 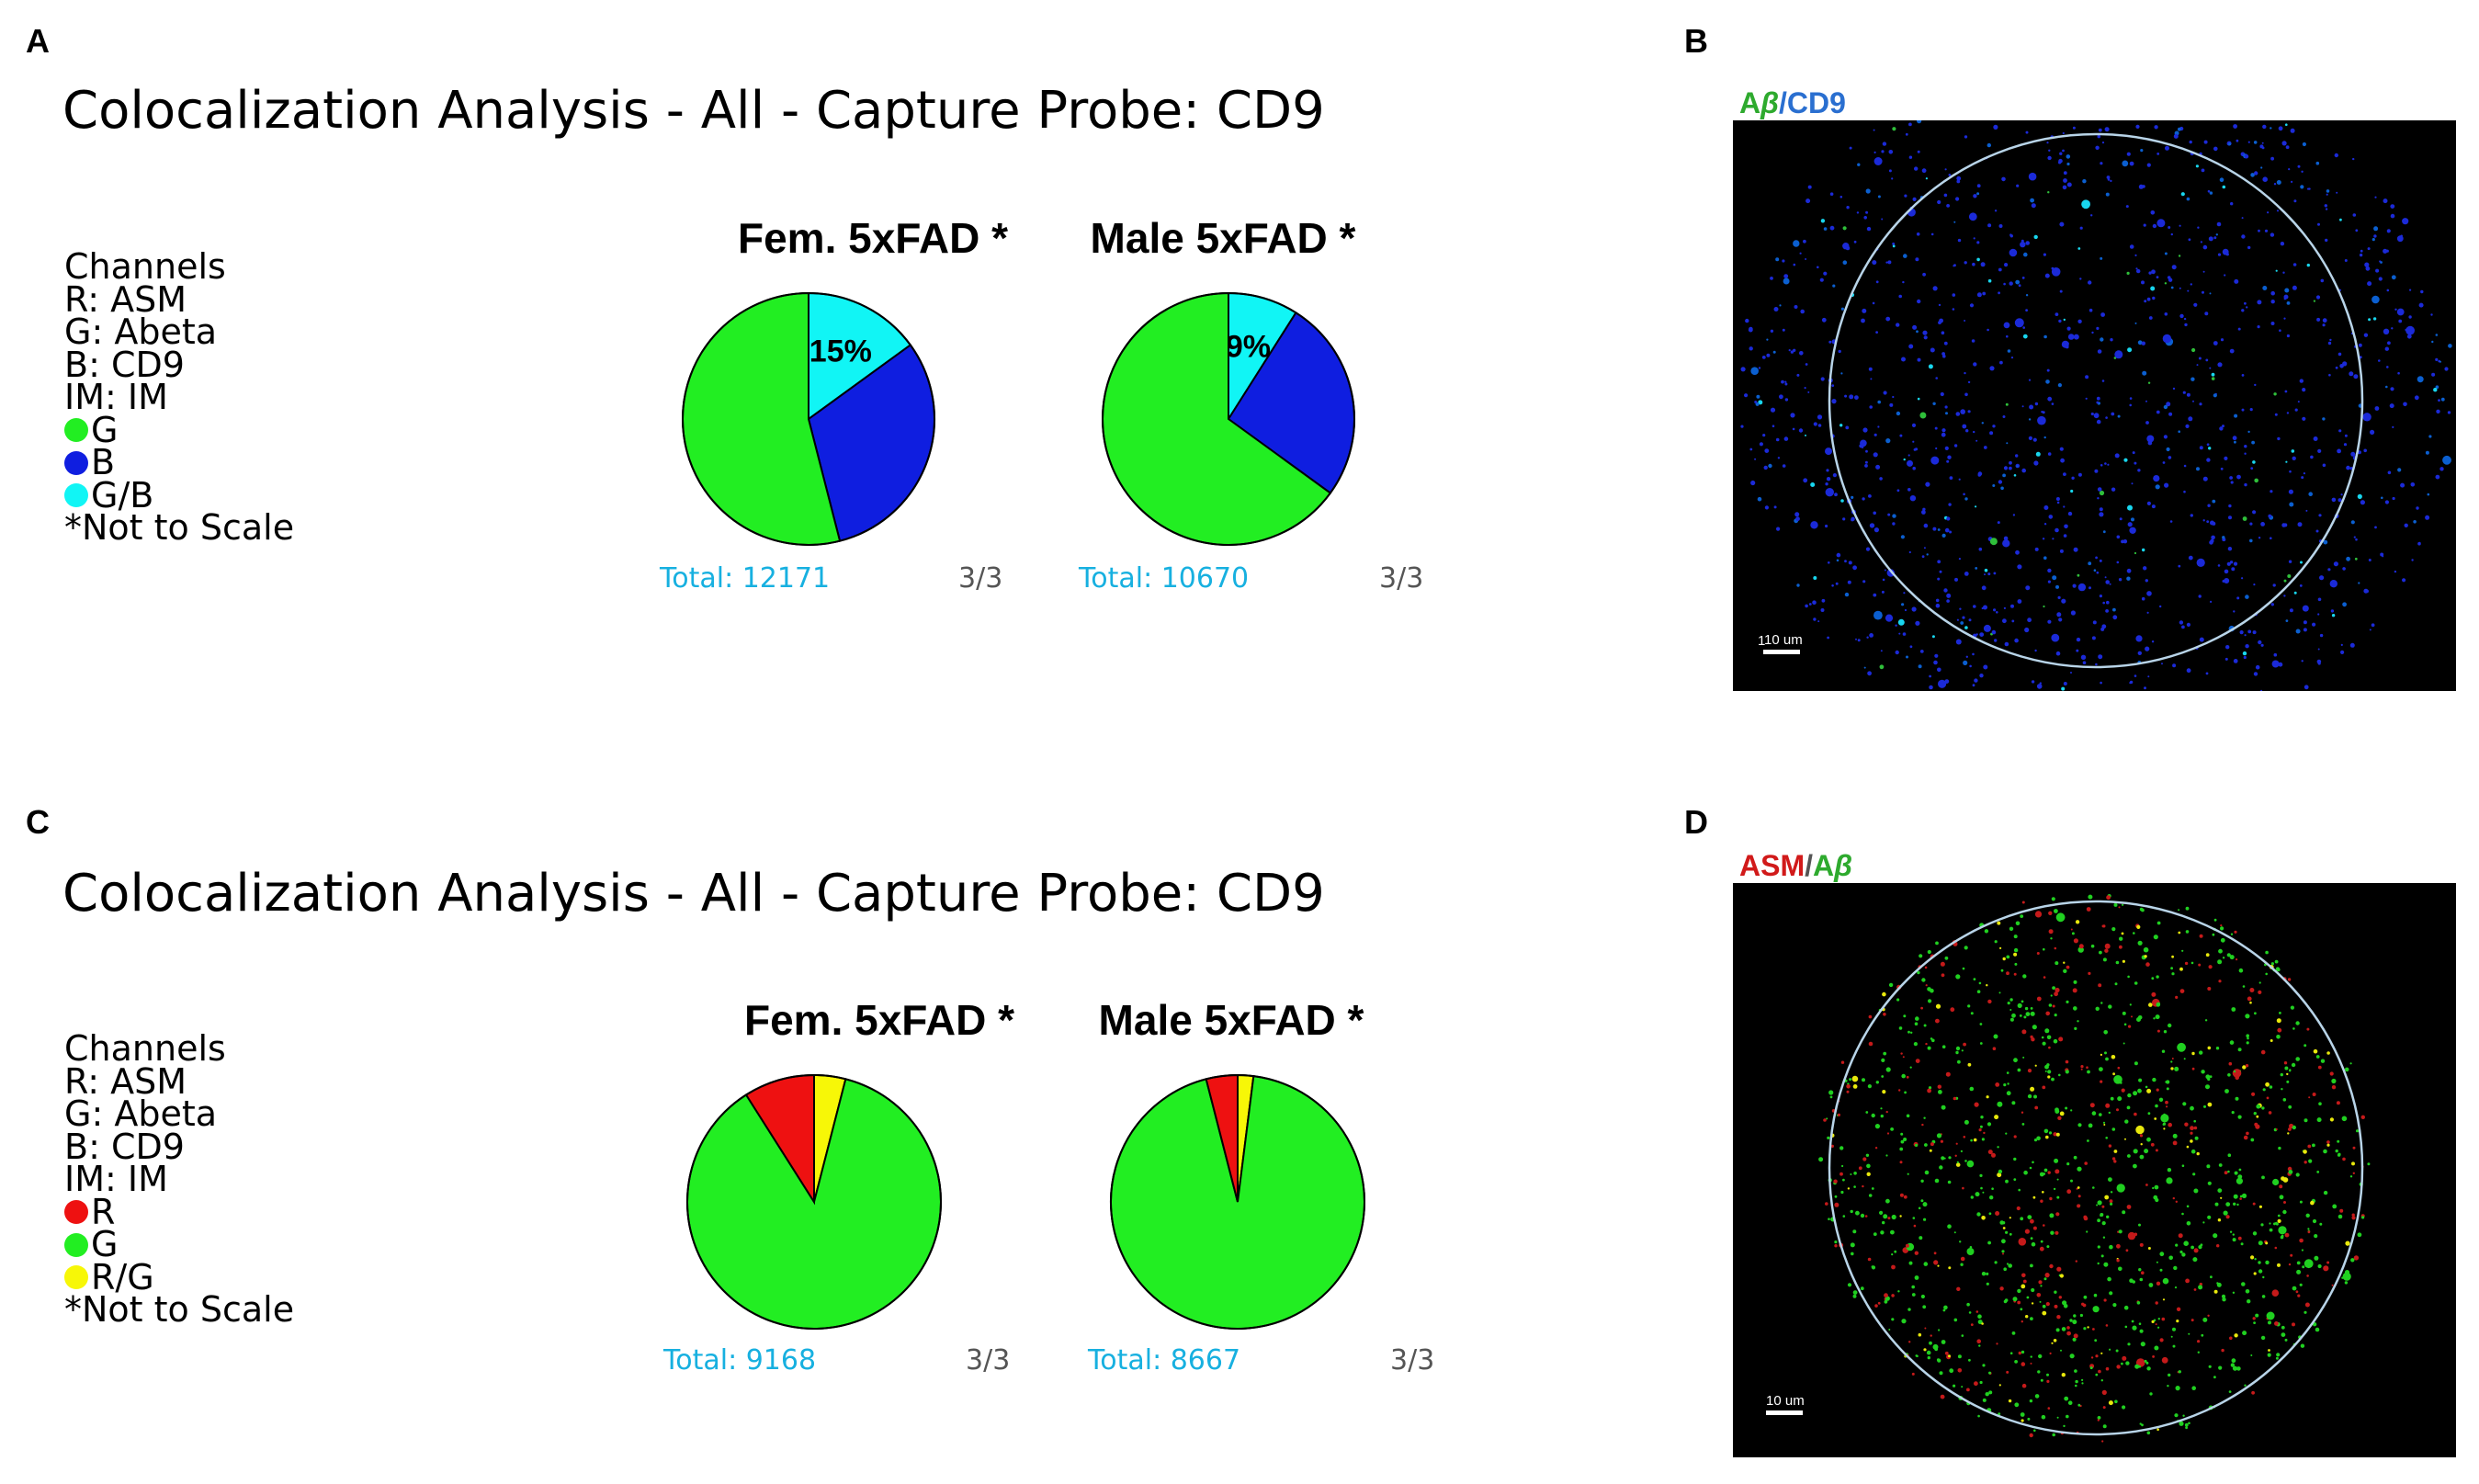 I want to click on micrograph-d-scale-bar, so click(x=1784, y=1412).